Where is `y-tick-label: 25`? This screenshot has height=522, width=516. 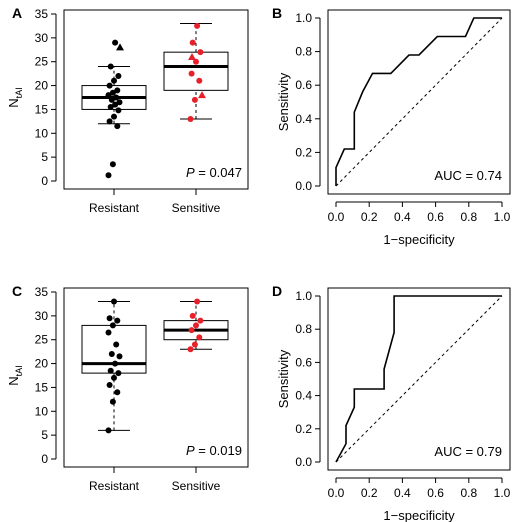 y-tick-label: 25 is located at coordinates (42, 62).